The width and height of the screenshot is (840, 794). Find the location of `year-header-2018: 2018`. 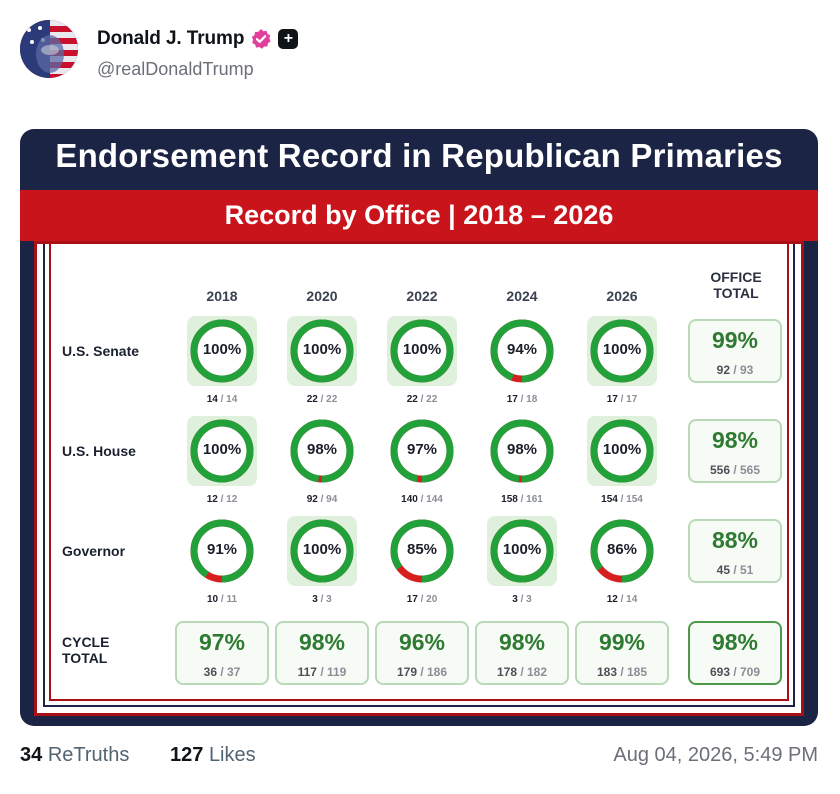

year-header-2018: 2018 is located at coordinates (222, 296).